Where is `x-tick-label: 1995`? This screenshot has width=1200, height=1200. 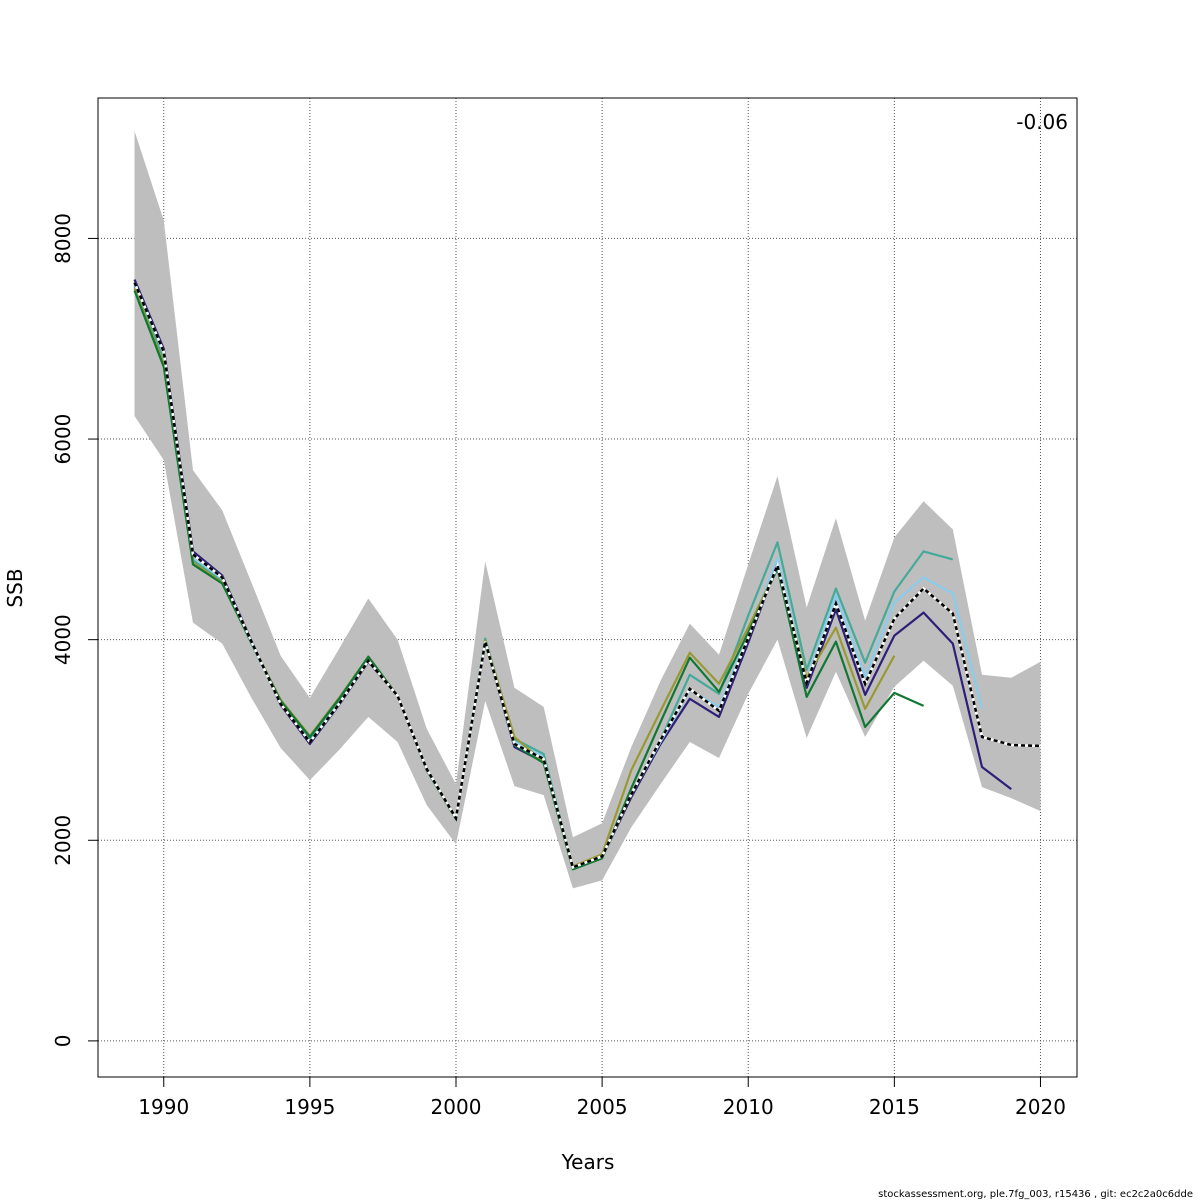
x-tick-label: 1995 is located at coordinates (309, 1107).